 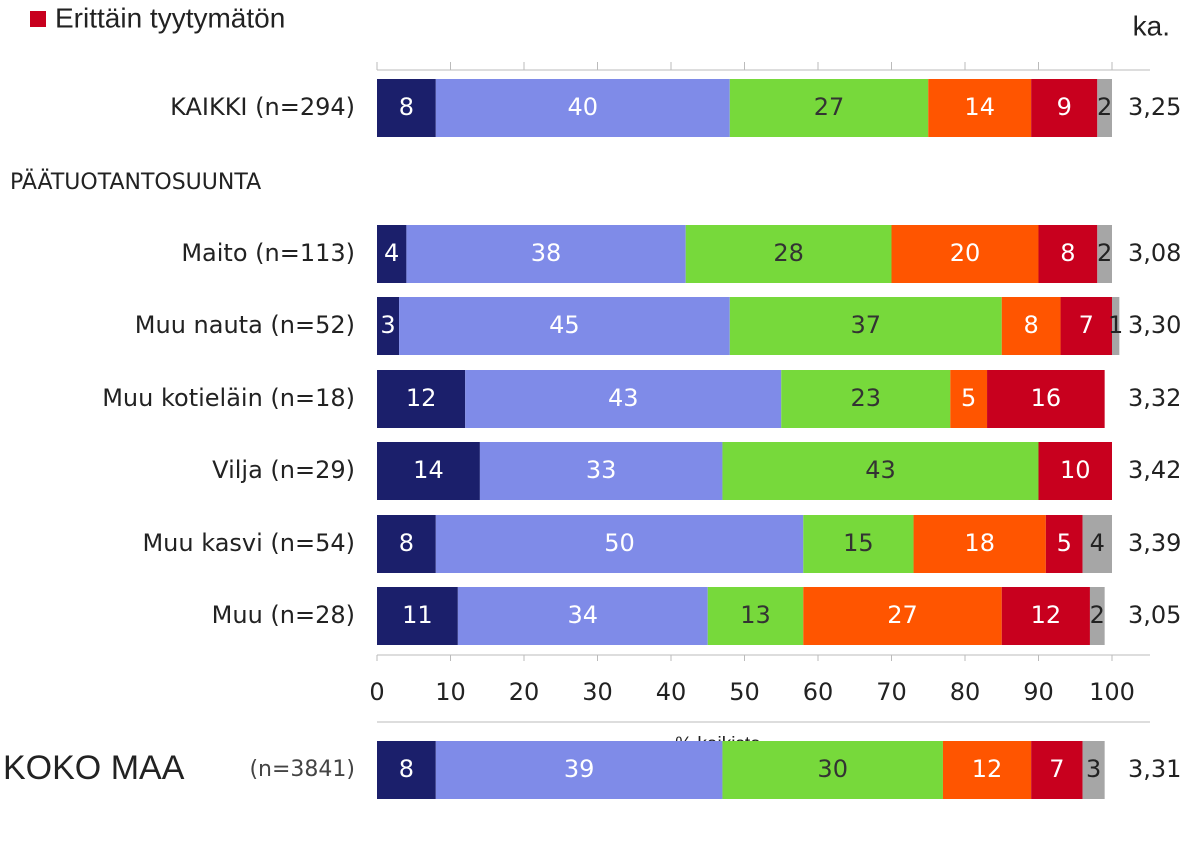 What do you see at coordinates (597, 692) in the screenshot?
I see `x-tick-label: 30` at bounding box center [597, 692].